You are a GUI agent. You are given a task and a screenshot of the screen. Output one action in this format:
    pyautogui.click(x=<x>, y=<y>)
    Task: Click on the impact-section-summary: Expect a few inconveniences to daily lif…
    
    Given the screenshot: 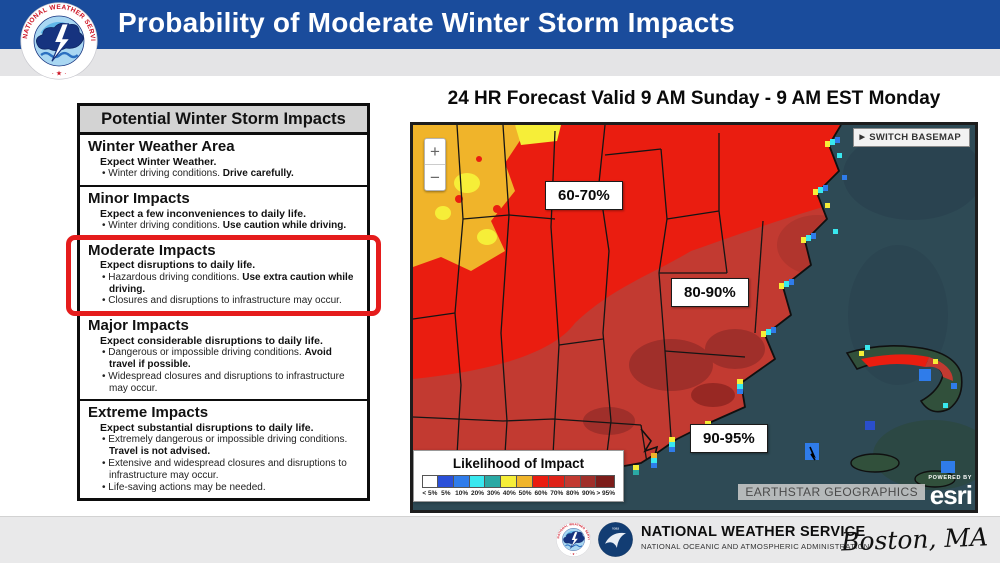 What is the action you would take?
    pyautogui.click(x=203, y=213)
    